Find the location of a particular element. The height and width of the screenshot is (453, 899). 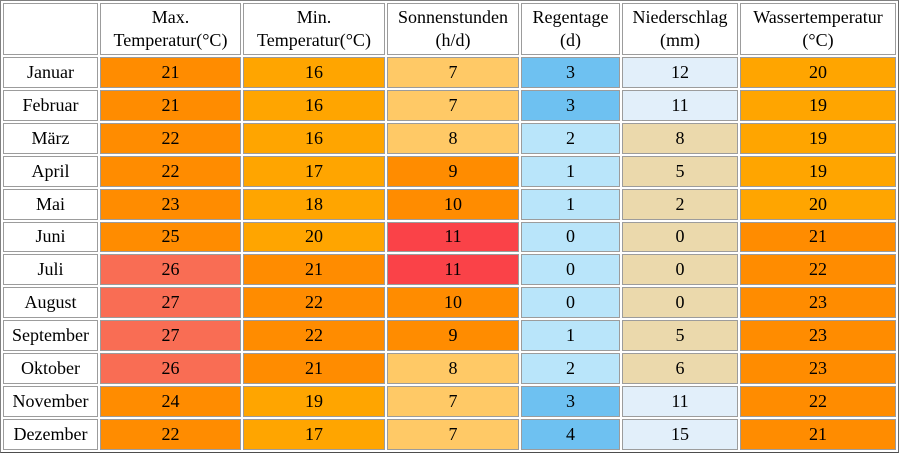

table-row: Mai 23 18 10 1 2 20 is located at coordinates (449, 204).